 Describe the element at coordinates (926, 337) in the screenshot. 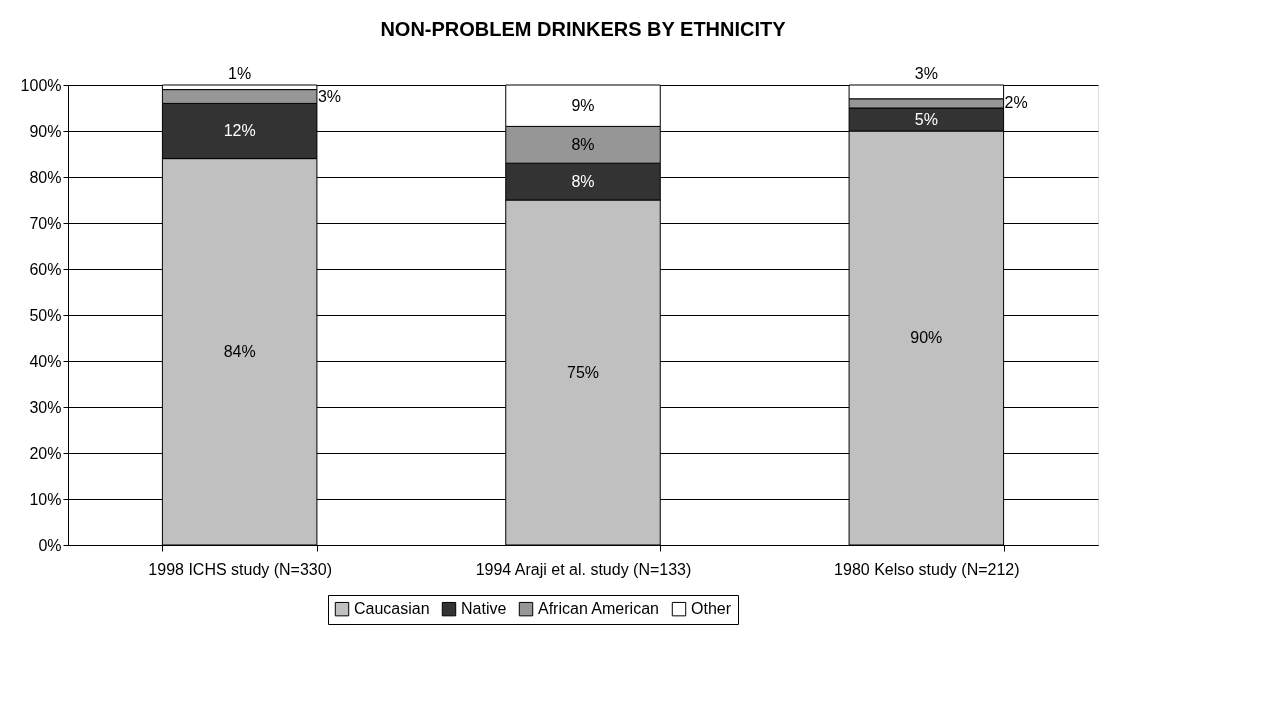

I see `data-label: 90%` at that location.